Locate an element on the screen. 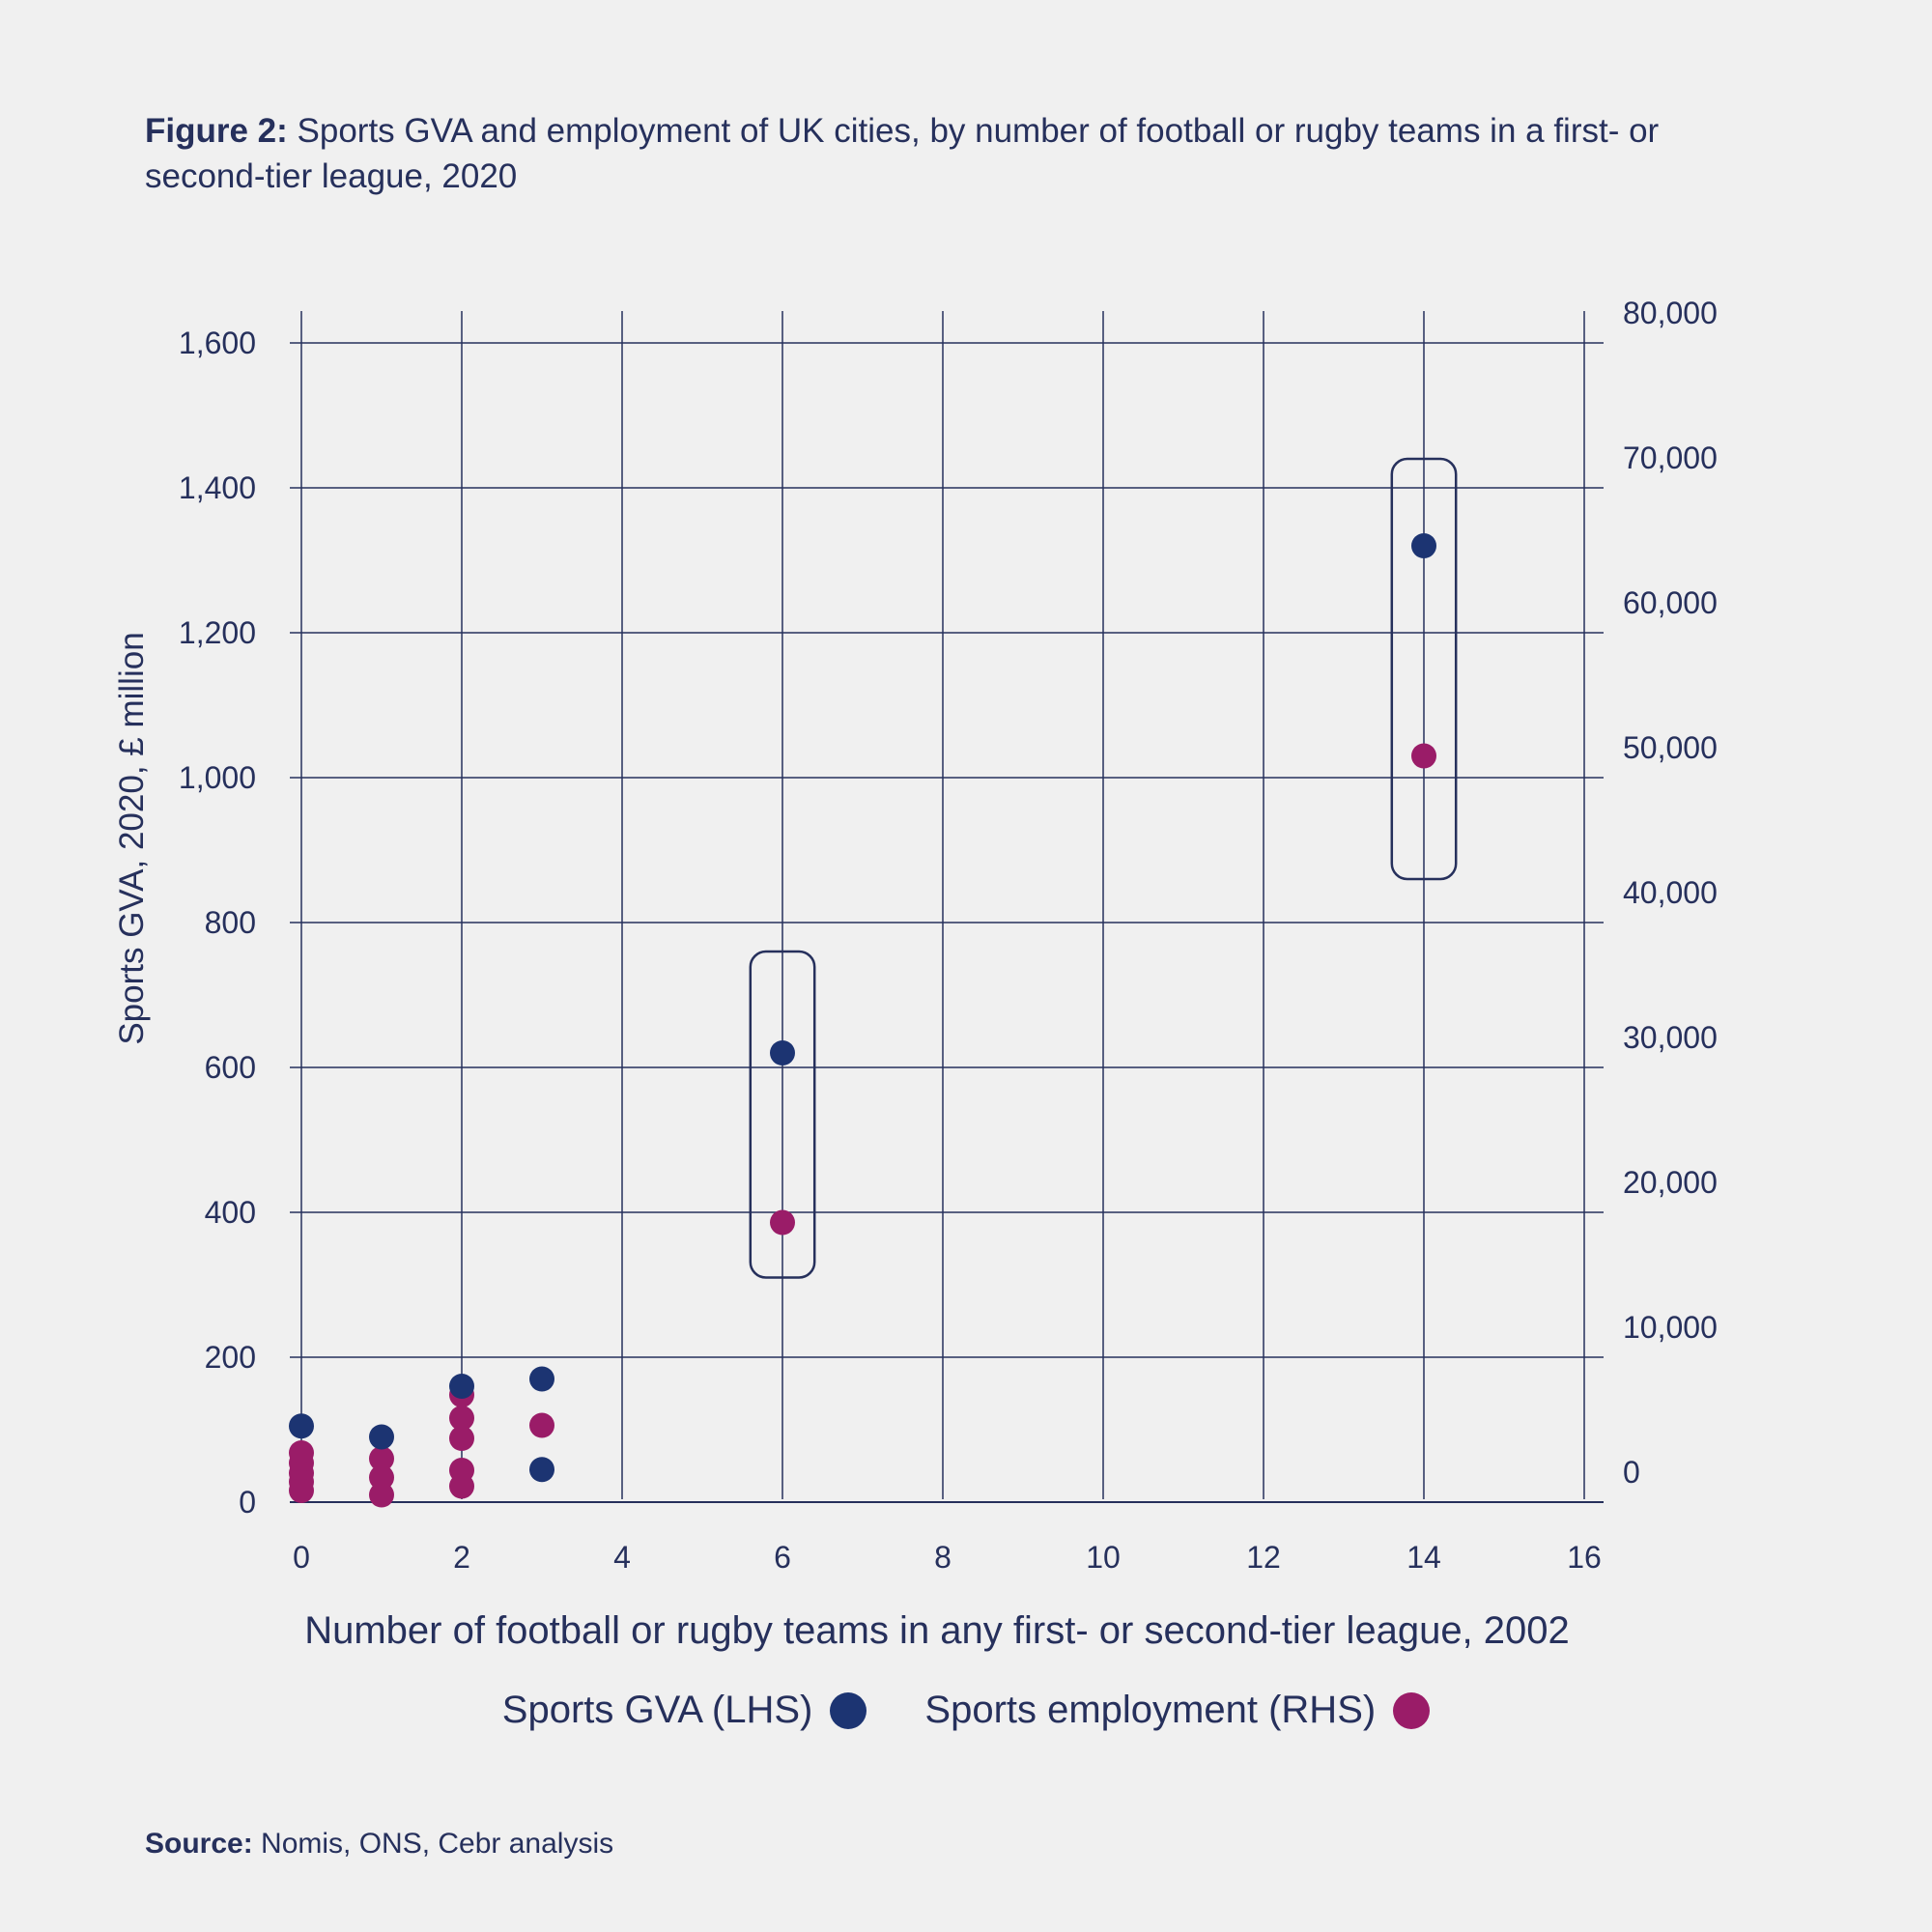 Image resolution: width=1932 pixels, height=1932 pixels. x-tick-label: 4 is located at coordinates (622, 1557).